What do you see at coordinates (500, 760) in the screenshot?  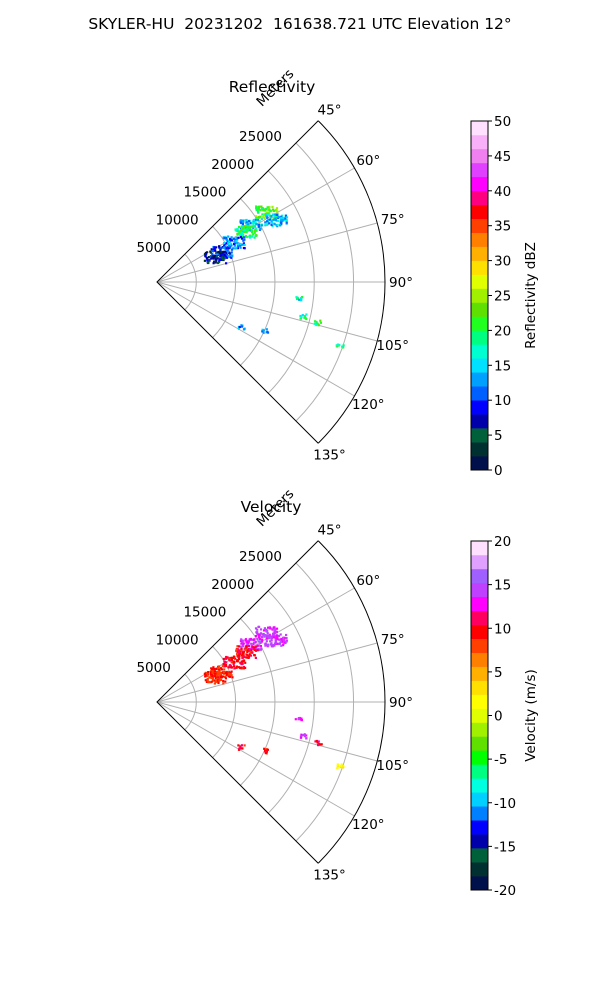 I see `colorbar-tick-label: -5` at bounding box center [500, 760].